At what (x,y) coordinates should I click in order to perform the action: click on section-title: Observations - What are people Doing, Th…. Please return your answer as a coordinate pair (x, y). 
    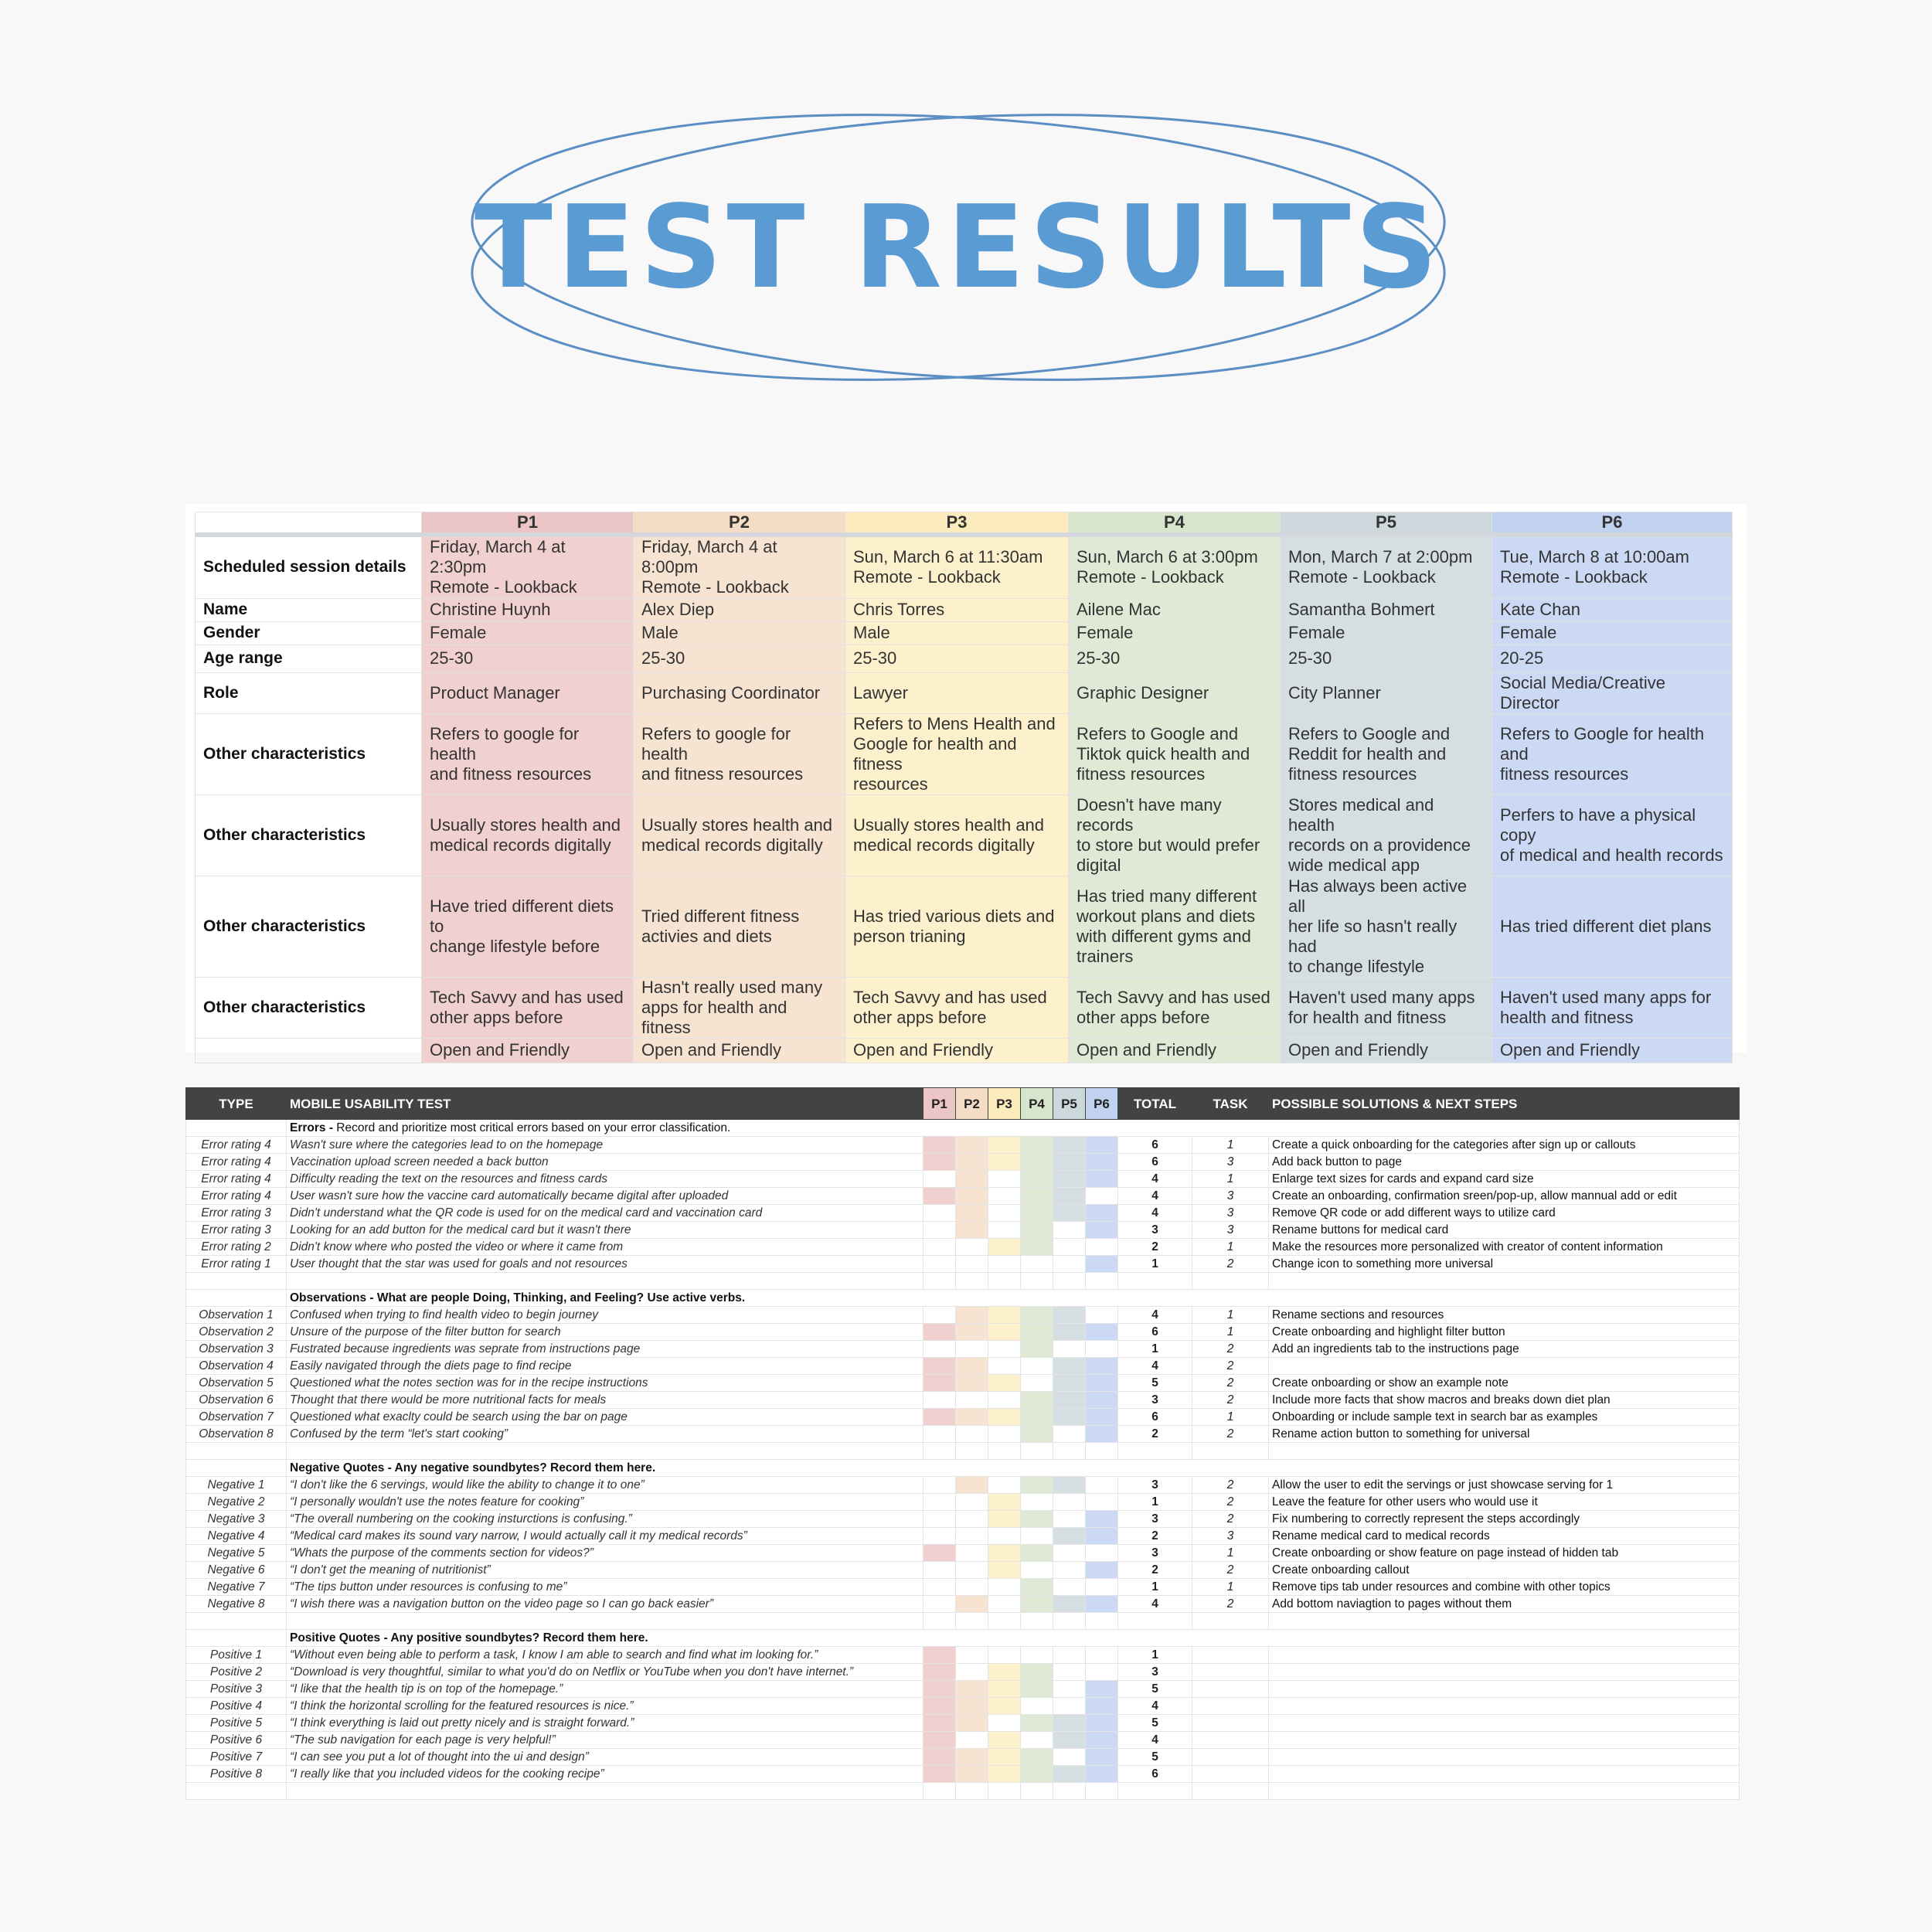
    Looking at the image, I should click on (1013, 1298).